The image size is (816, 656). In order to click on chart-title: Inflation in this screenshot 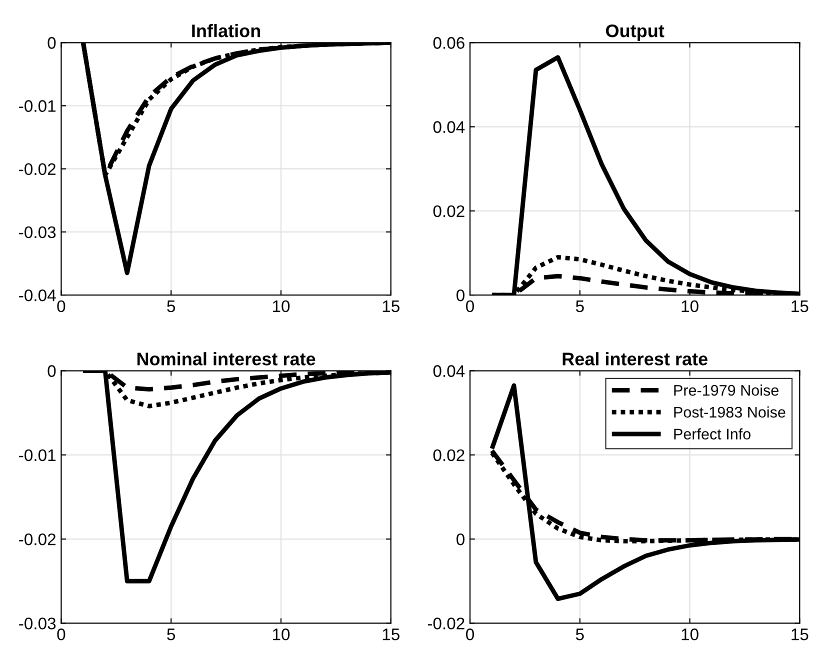, I will do `click(226, 31)`.